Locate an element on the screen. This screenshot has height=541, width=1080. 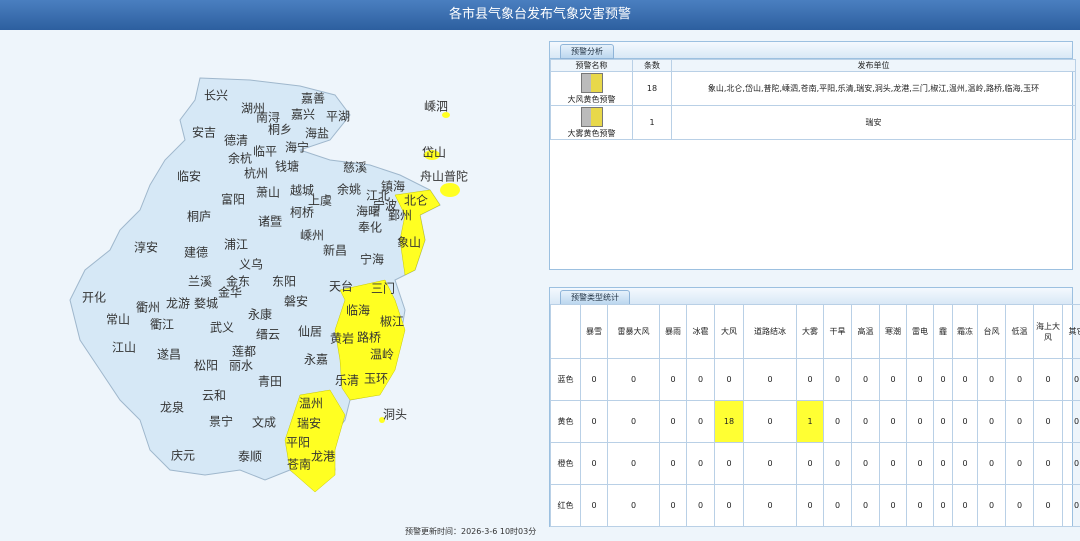
county-label: 莲都 is located at coordinates (244, 352).